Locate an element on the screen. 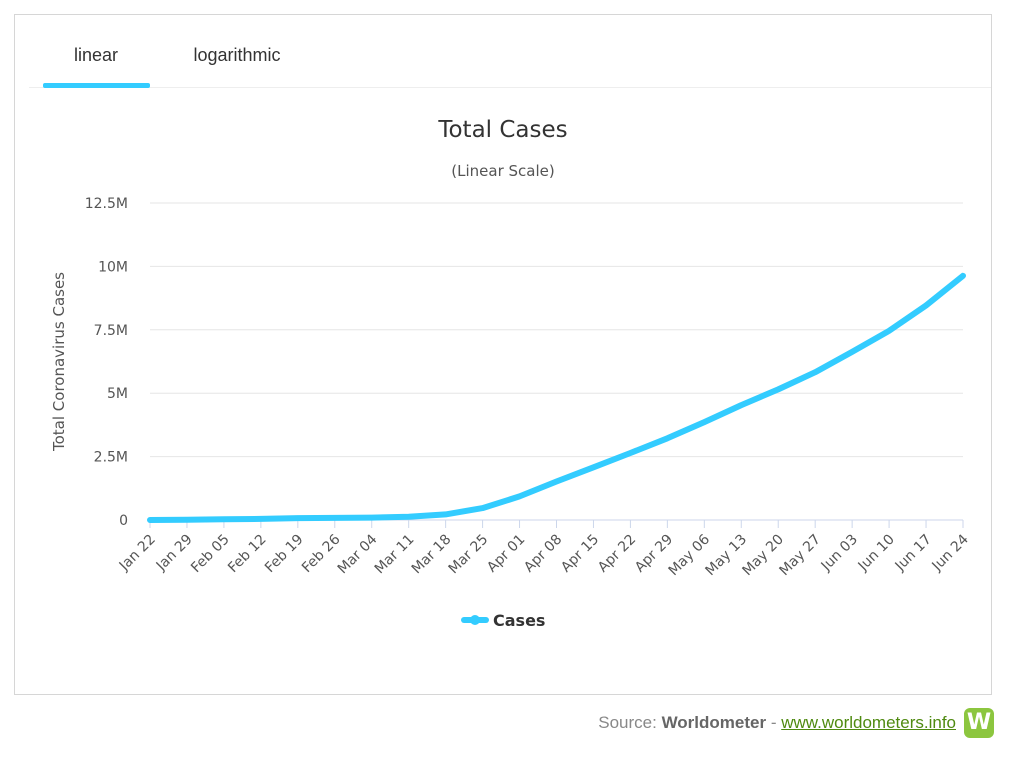  x-tick-label: Apr 08 is located at coordinates (543, 554).